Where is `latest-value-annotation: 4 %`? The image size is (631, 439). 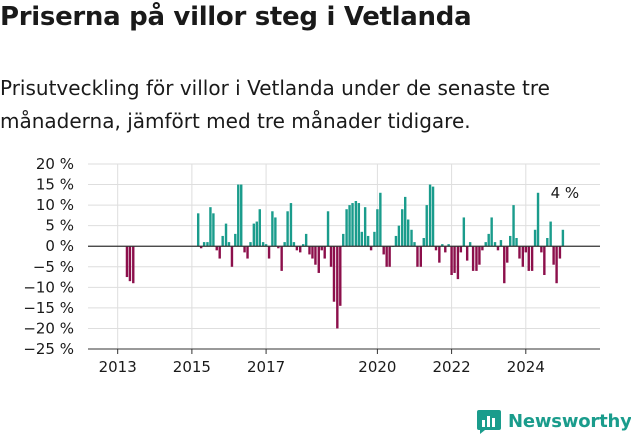
latest-value-annotation: 4 % is located at coordinates (565, 193).